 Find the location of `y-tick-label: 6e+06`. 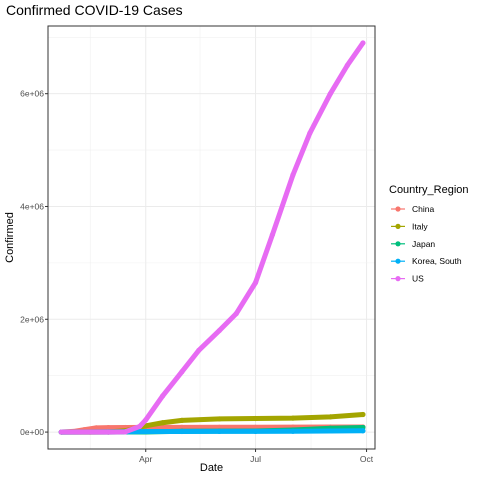

y-tick-label: 6e+06 is located at coordinates (32, 94).